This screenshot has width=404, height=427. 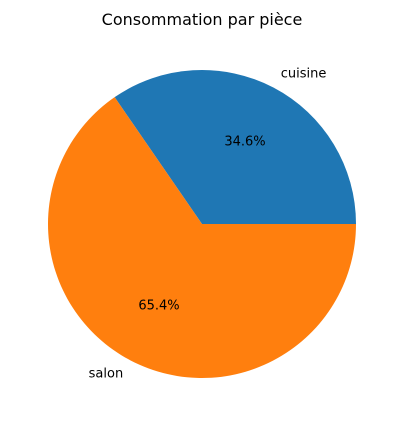 I want to click on chart-title: Consommation par pièce, so click(x=202, y=19).